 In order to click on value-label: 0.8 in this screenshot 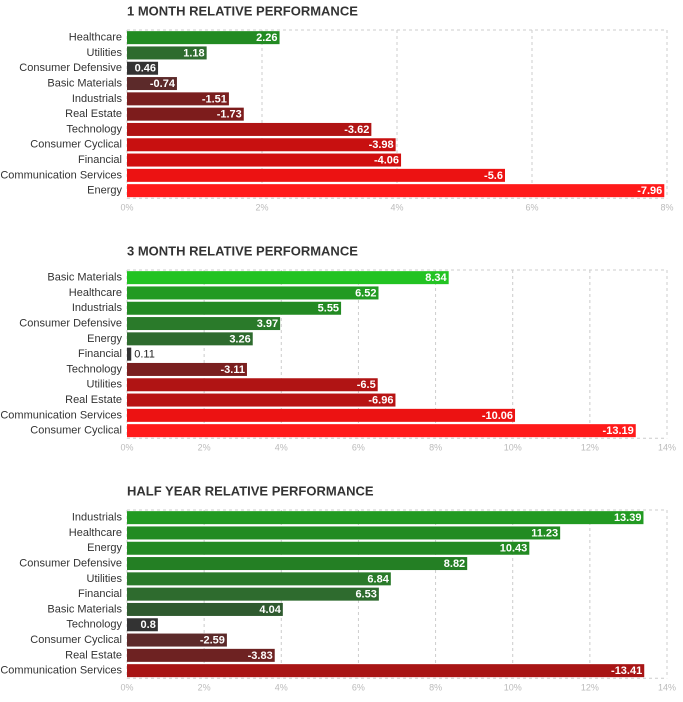, I will do `click(148, 625)`.